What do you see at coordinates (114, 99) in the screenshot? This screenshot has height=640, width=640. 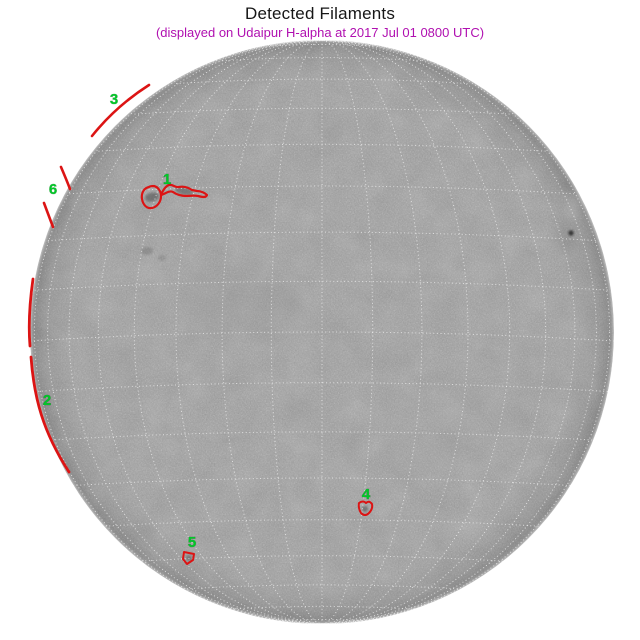 I see `filament-label-3: 3` at bounding box center [114, 99].